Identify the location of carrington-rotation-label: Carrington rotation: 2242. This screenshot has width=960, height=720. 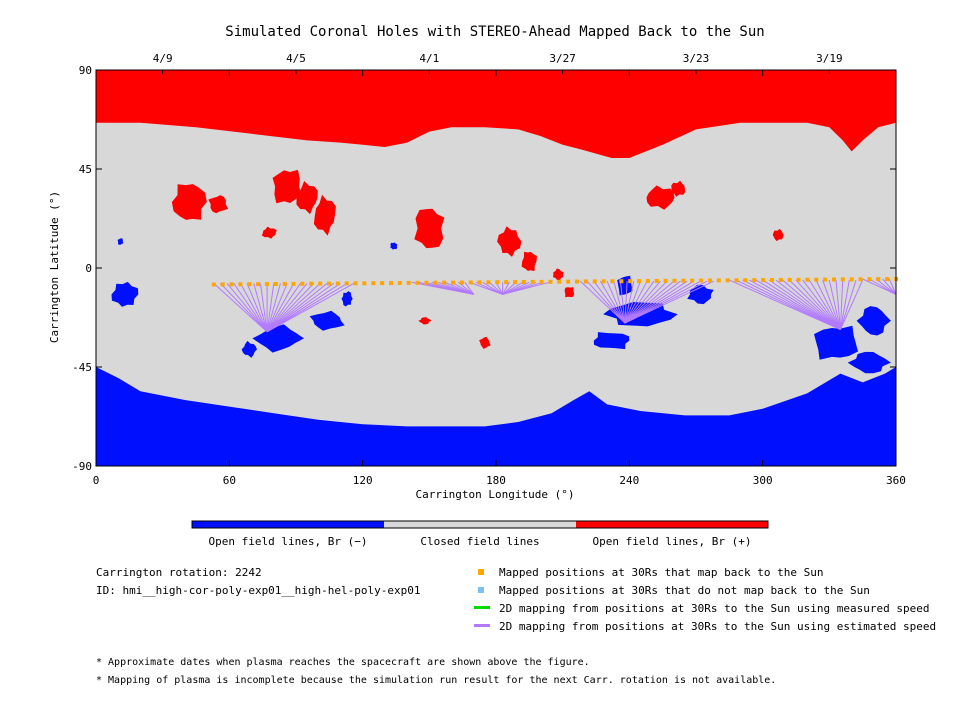
(179, 572).